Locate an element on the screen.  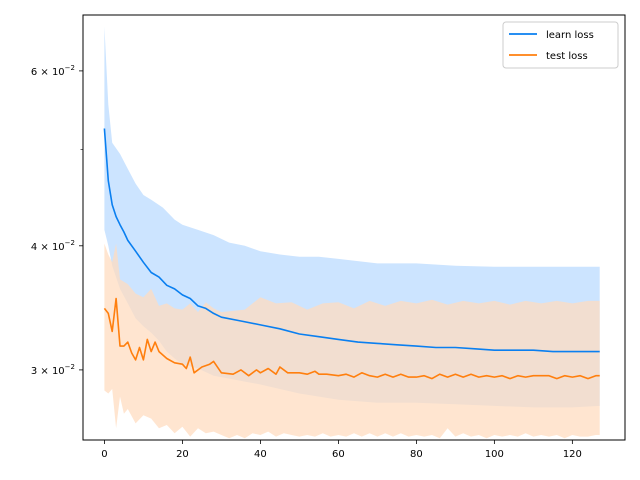
y-axis: 3 × 10−2 4 × 10−2 6 × 10−2 is located at coordinates (57, 220).